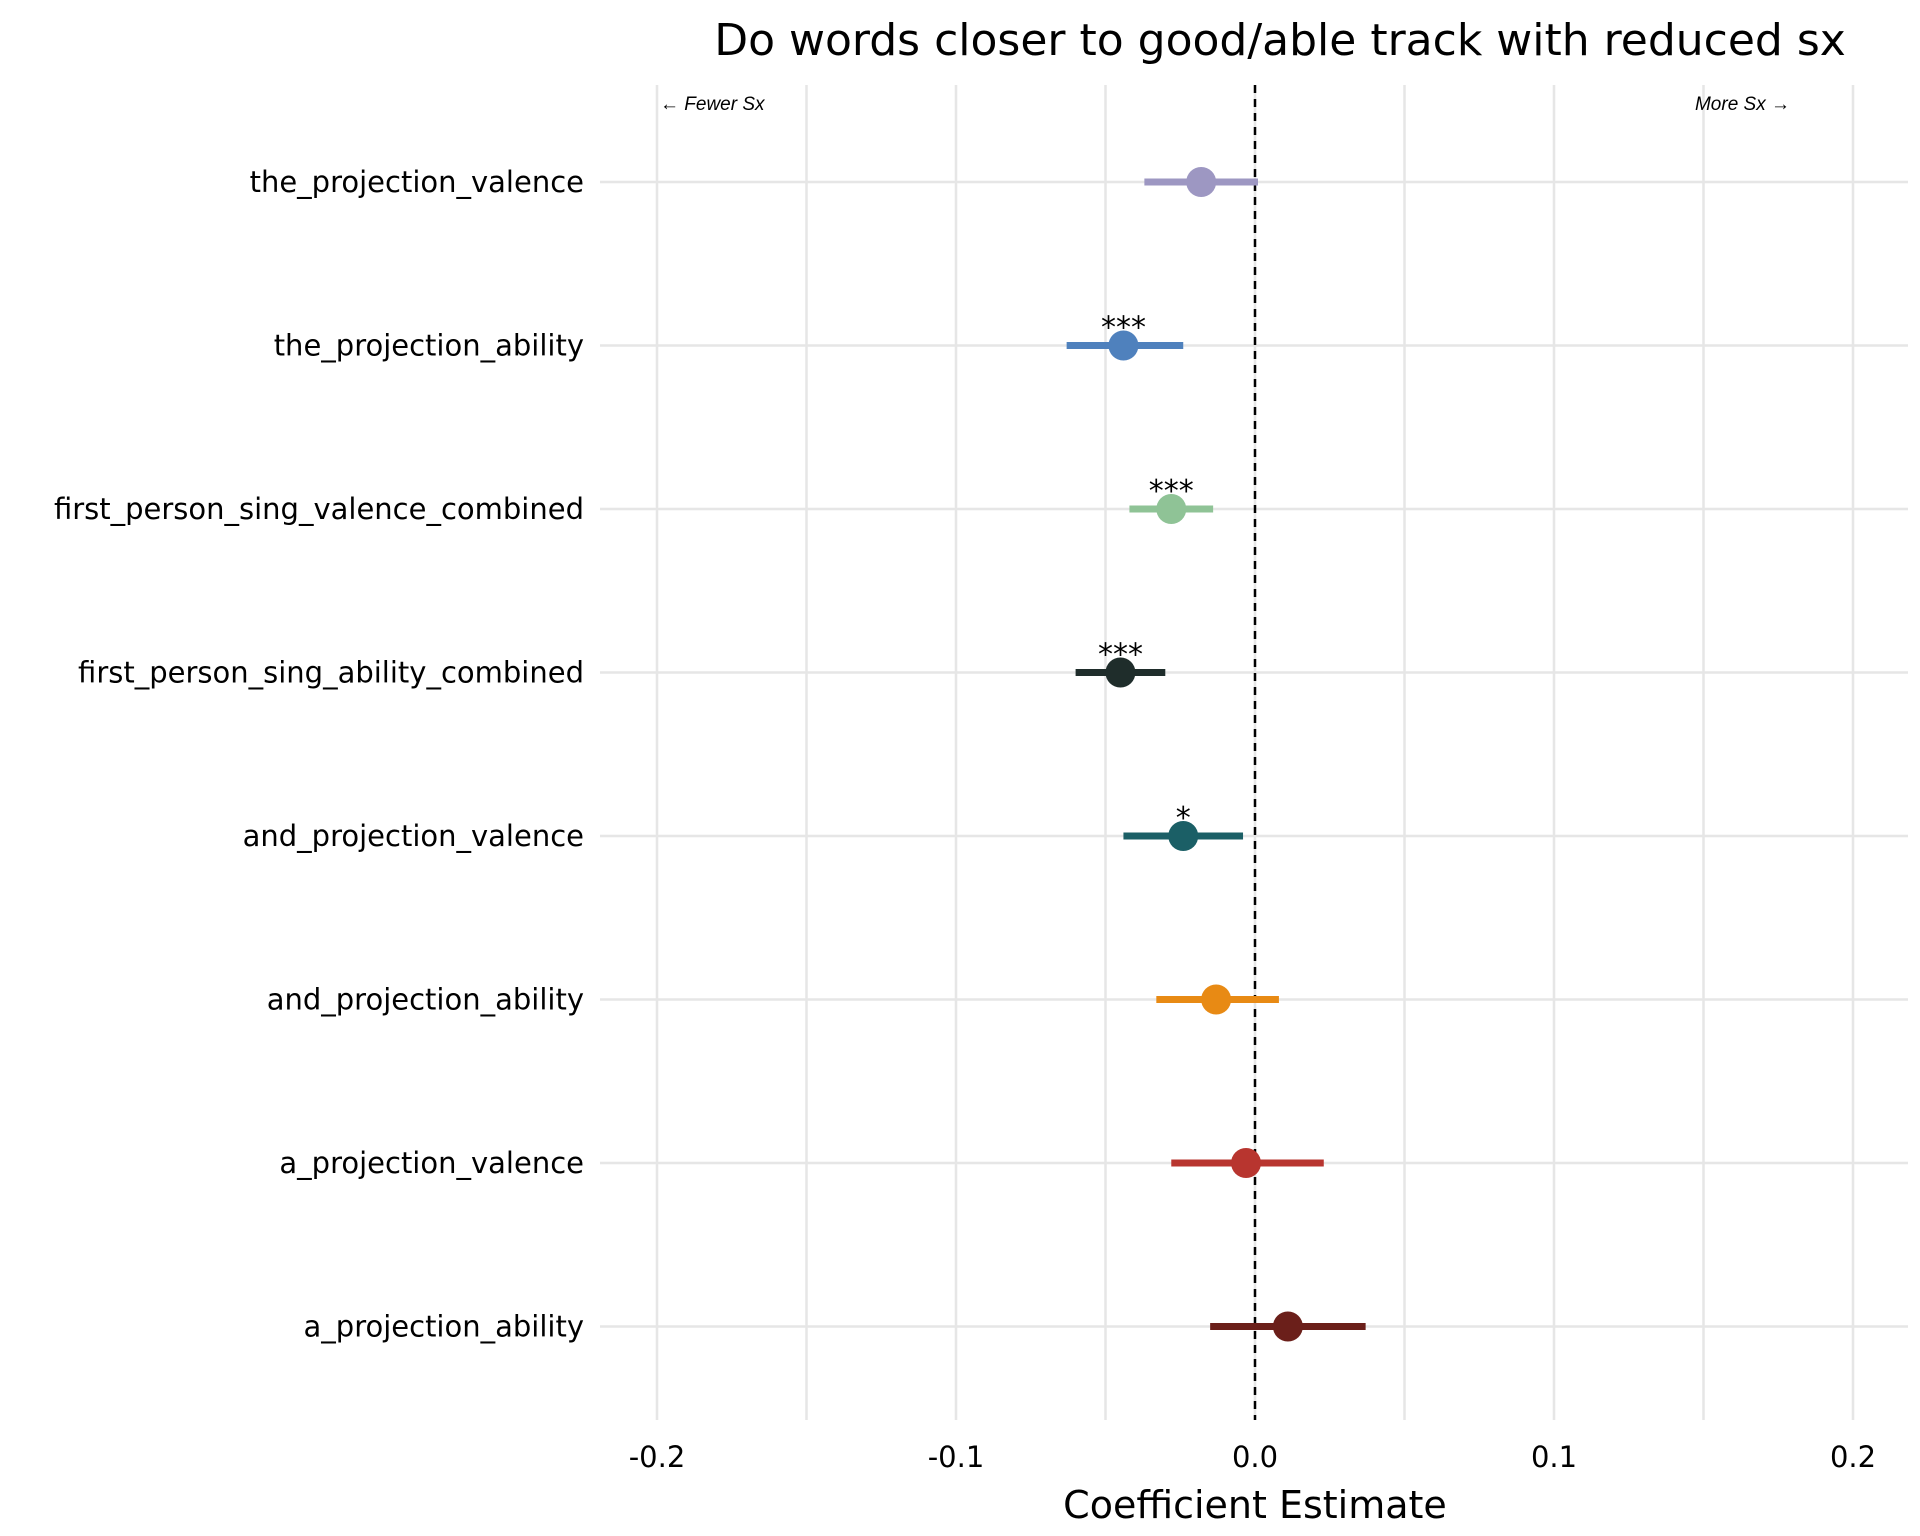 The image size is (1920, 1536). Describe the element at coordinates (713, 104) in the screenshot. I see `annotation-fewer-sx: ← Fewer Sx` at that location.